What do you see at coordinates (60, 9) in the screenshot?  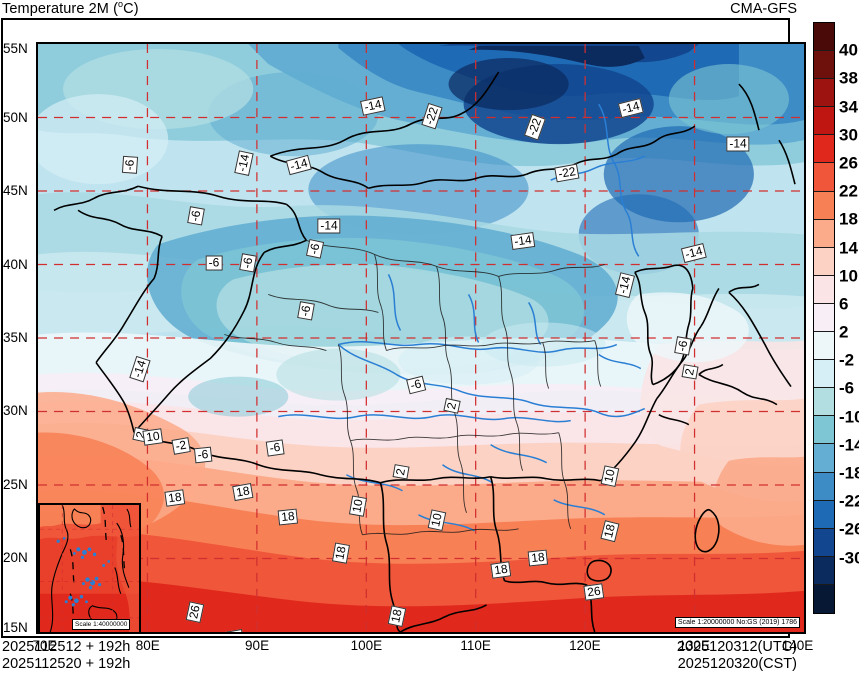 I see `title-label: Temperature 2M (` at bounding box center [60, 9].